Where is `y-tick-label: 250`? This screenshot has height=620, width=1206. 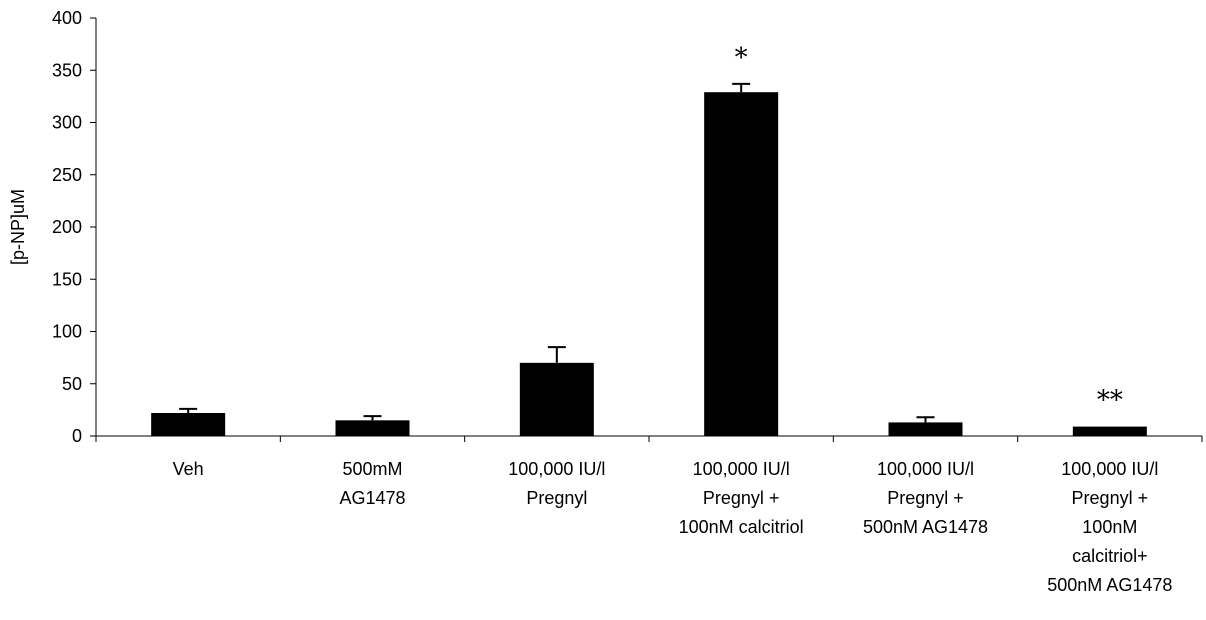 y-tick-label: 250 is located at coordinates (67, 175).